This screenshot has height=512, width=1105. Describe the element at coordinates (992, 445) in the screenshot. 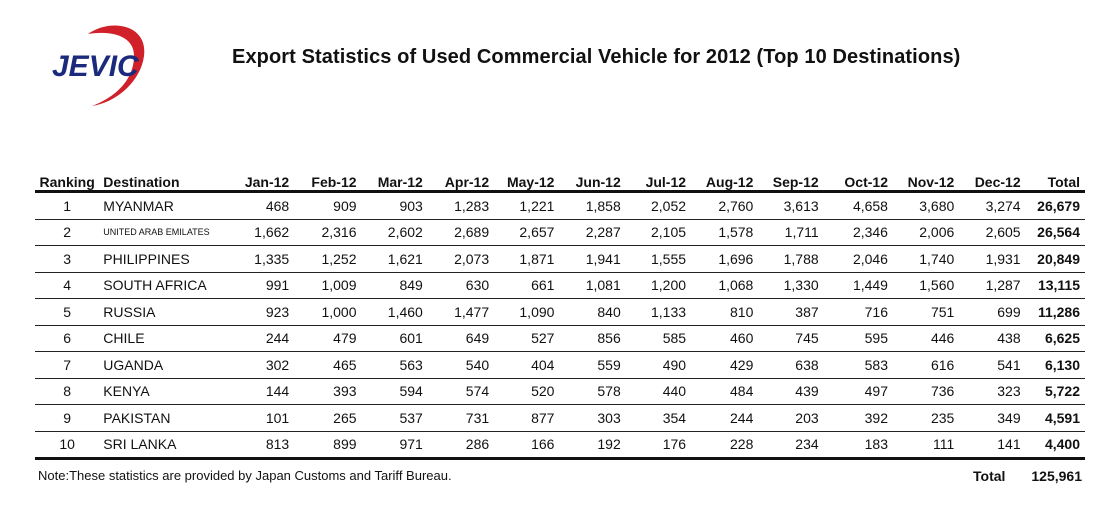

I see `month-value-cell: 141` at that location.